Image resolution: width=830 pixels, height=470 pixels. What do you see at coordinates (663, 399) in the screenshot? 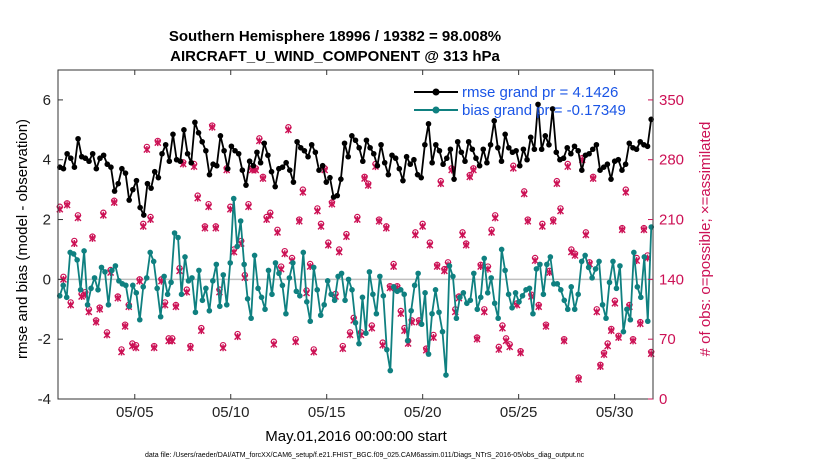
I see `y-right-tick-label: 0` at bounding box center [663, 399].